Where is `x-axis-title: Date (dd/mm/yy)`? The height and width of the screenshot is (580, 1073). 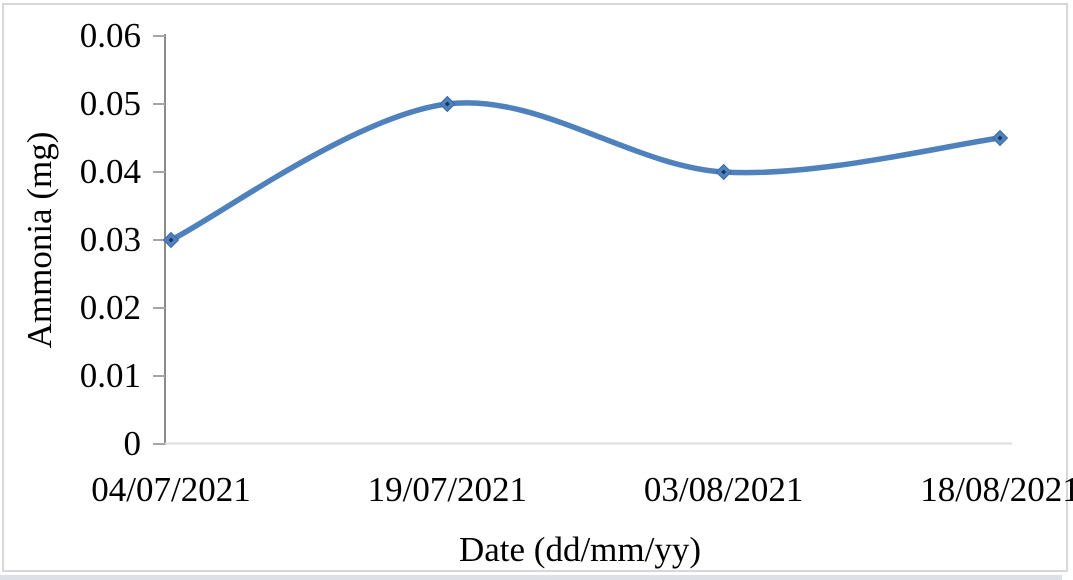
x-axis-title: Date (dd/mm/yy) is located at coordinates (580, 549).